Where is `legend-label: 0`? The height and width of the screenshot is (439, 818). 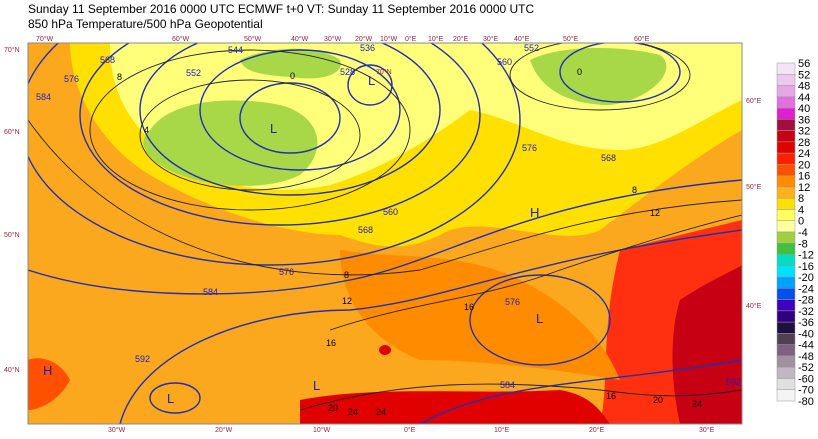 legend-label: 0 is located at coordinates (801, 222).